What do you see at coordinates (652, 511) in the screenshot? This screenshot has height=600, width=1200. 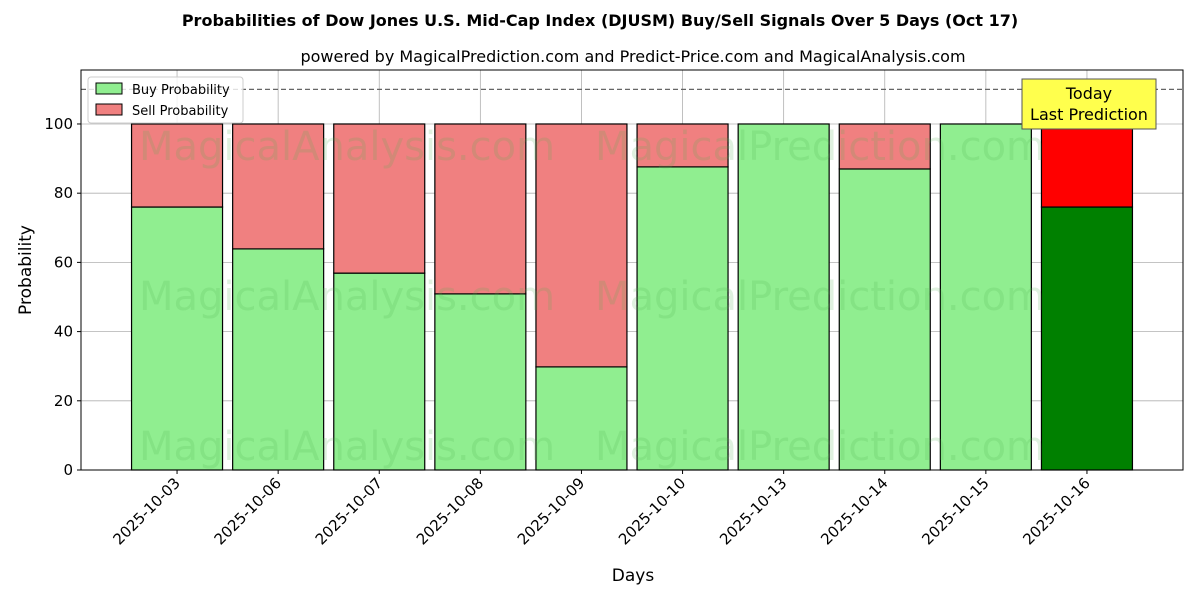 I see `x-tick-label: 2025-10-10` at bounding box center [652, 511].